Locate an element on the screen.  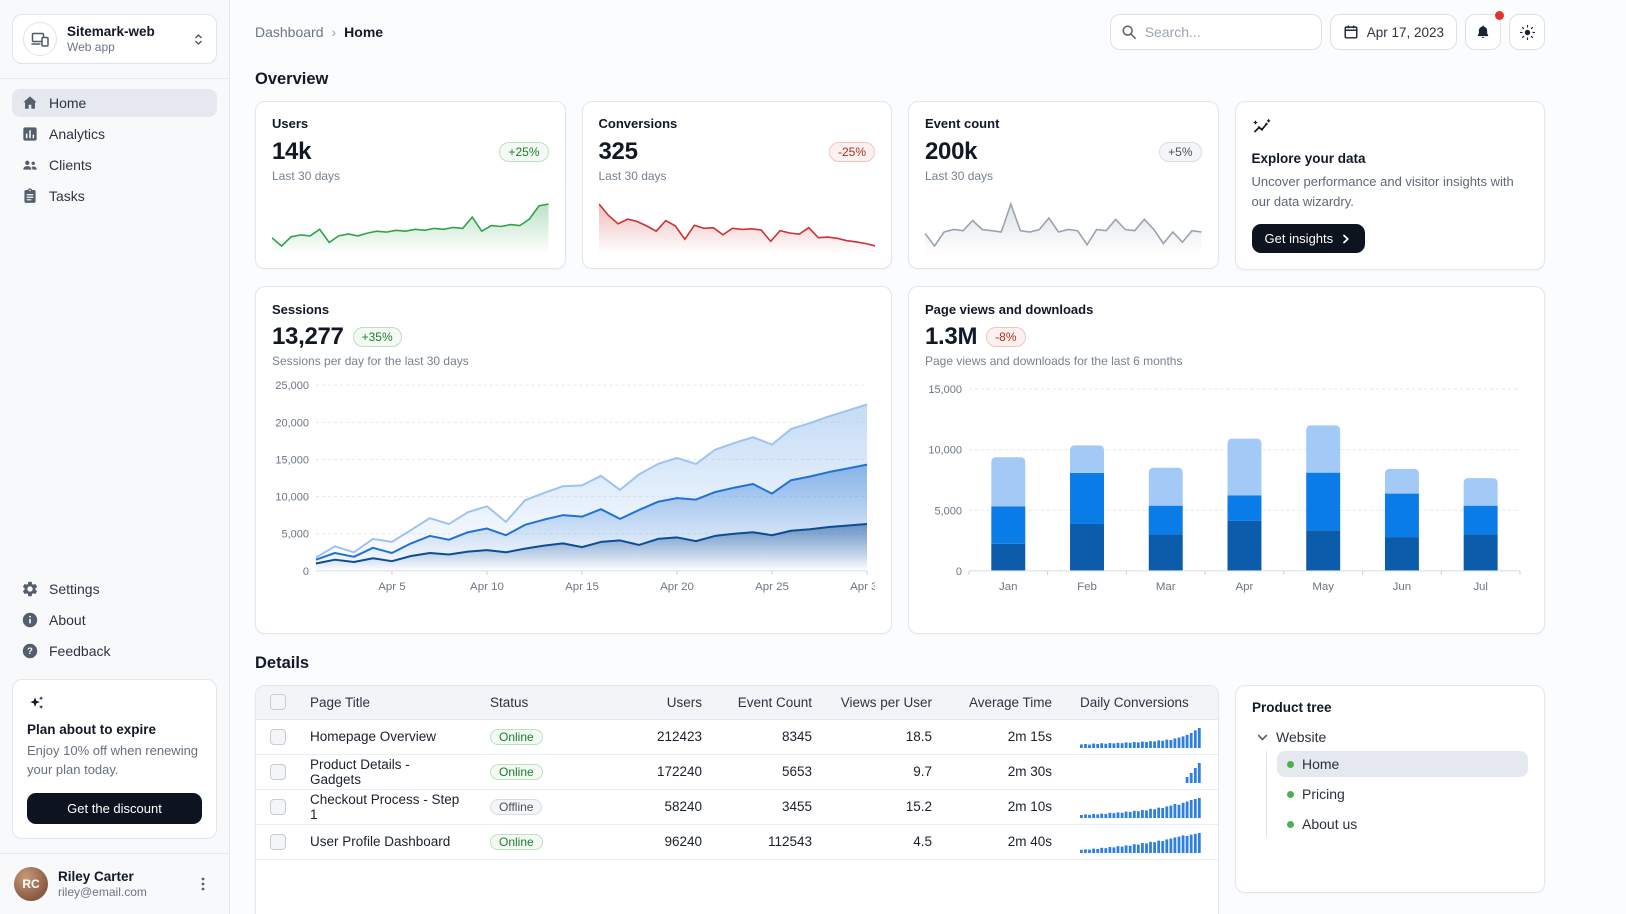
insights-icon is located at coordinates (1390, 128).